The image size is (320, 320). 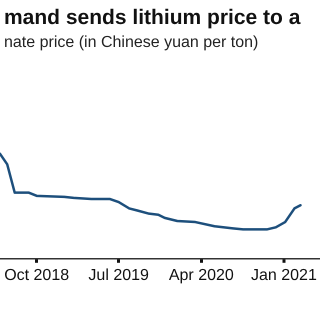 What do you see at coordinates (201, 275) in the screenshot?
I see `x-tick-label: Apr 2020` at bounding box center [201, 275].